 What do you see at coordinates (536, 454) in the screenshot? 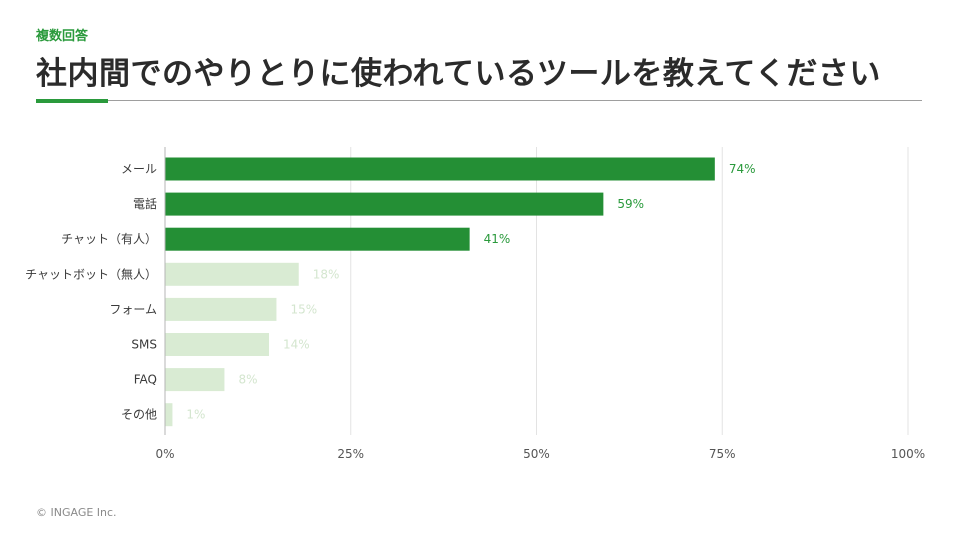
I see `x-tick-label: 50%` at bounding box center [536, 454].